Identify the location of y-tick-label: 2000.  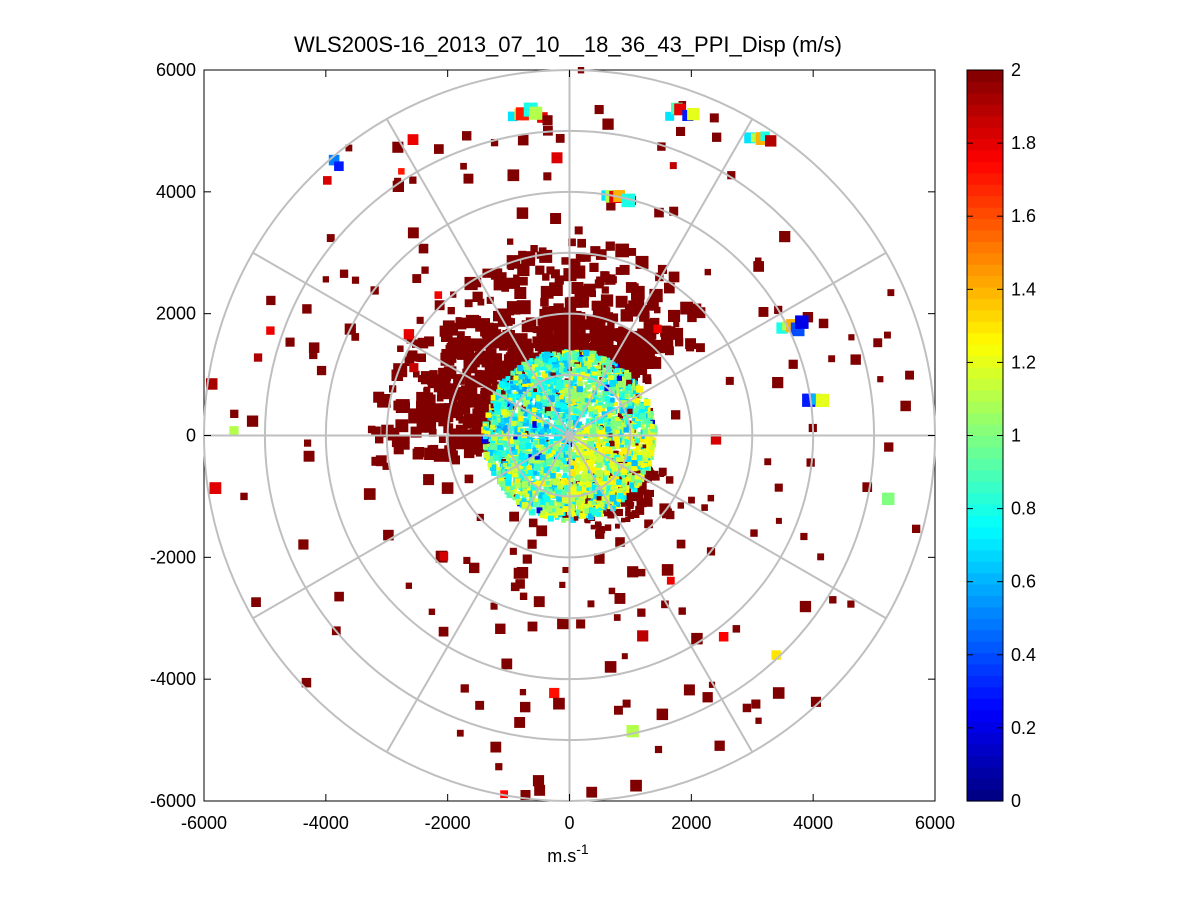
(176, 314).